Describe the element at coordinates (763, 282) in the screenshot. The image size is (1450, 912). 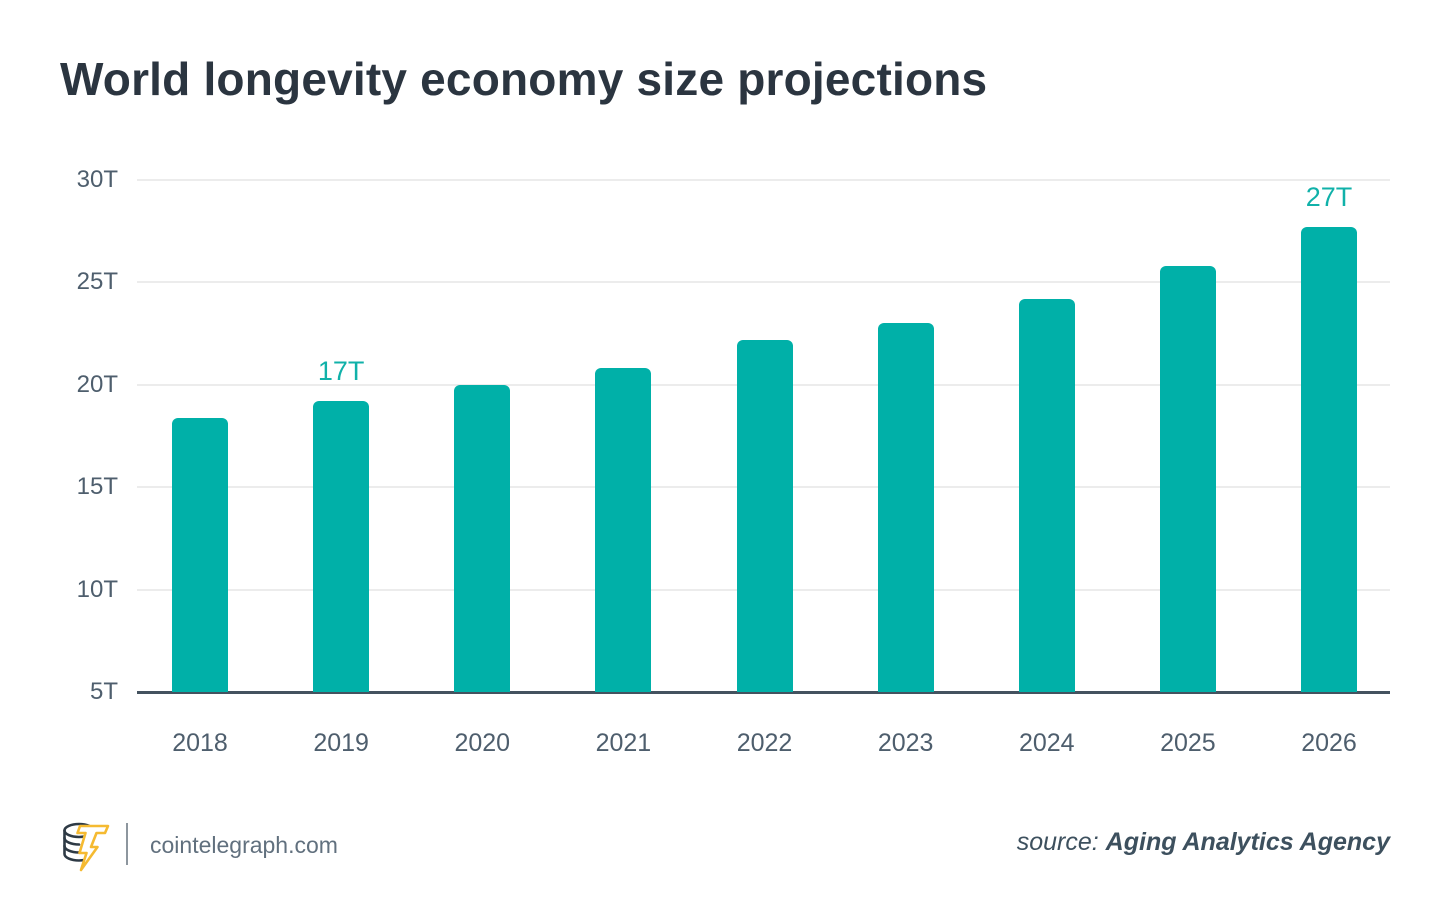
I see `gridline-25T` at that location.